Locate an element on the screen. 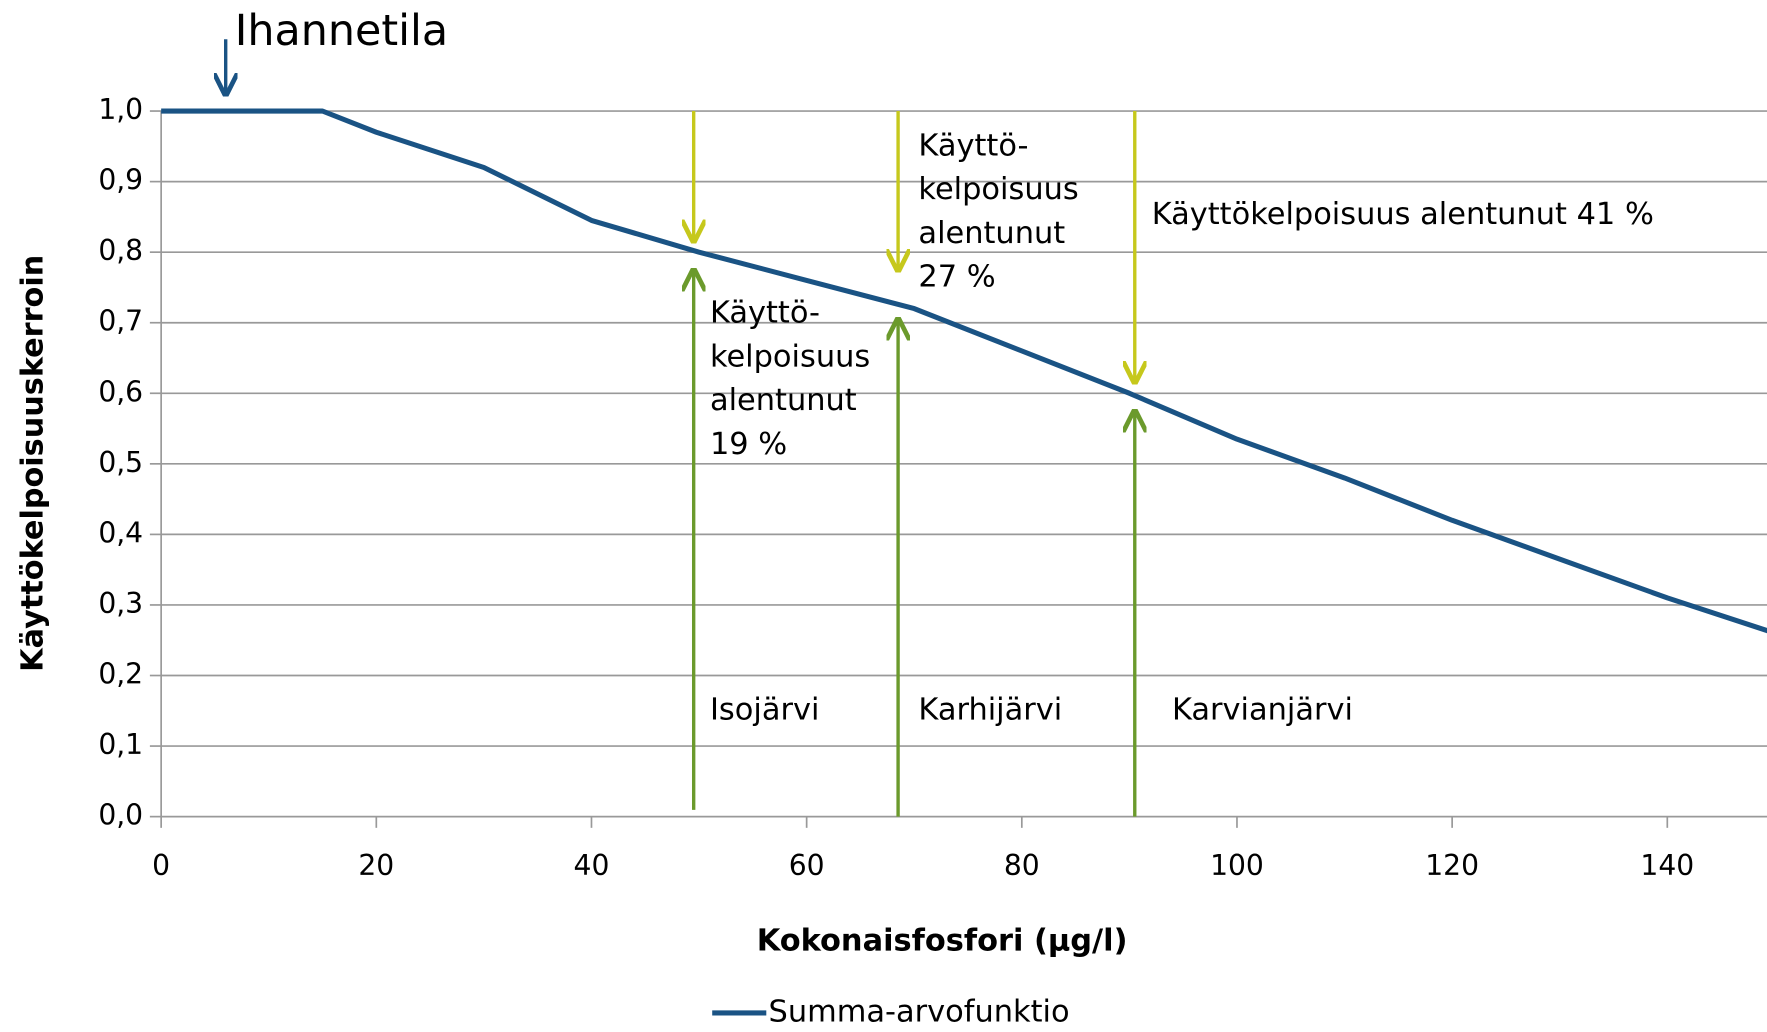  y-tick-label: 0,1 is located at coordinates (120, 744).